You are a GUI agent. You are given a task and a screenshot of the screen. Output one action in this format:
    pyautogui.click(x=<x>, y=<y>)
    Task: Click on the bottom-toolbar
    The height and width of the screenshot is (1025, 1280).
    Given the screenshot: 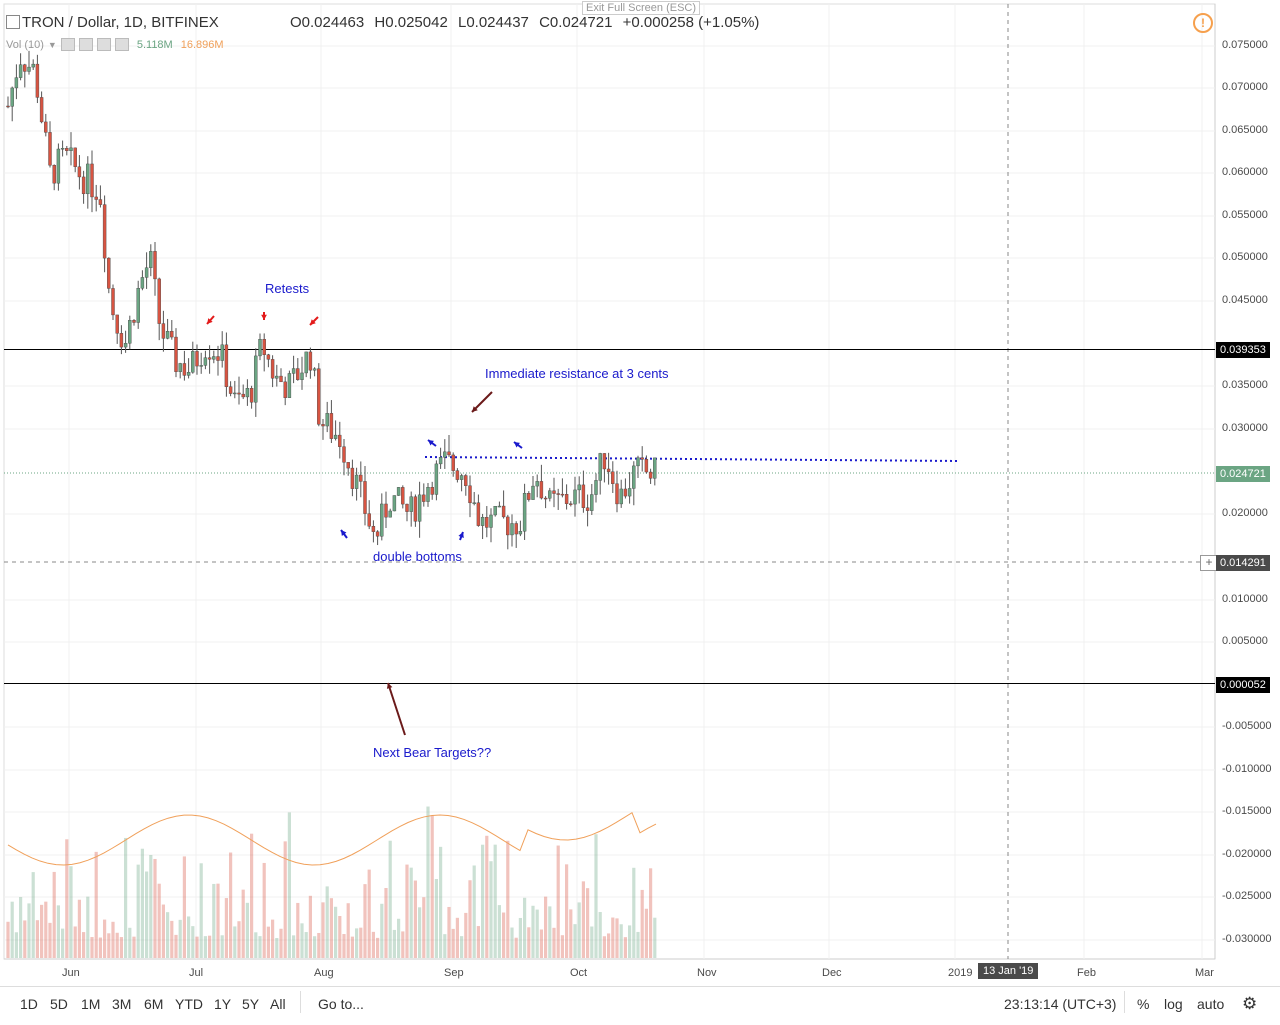 What is the action you would take?
    pyautogui.click(x=640, y=1005)
    